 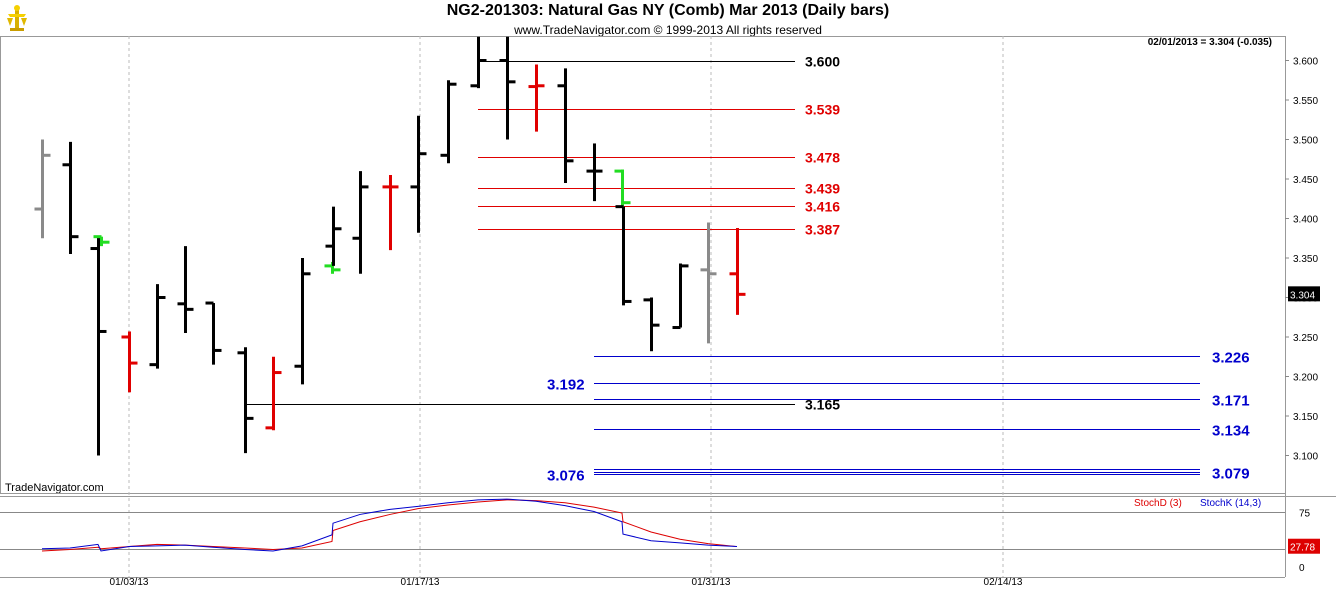 What do you see at coordinates (1231, 358) in the screenshot?
I see `level-label: 3.226` at bounding box center [1231, 358].